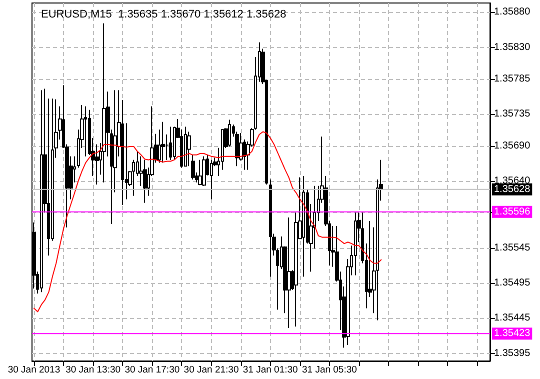  Describe the element at coordinates (329, 370) in the screenshot. I see `x-tick-label: 31 Jan 05:30` at that location.